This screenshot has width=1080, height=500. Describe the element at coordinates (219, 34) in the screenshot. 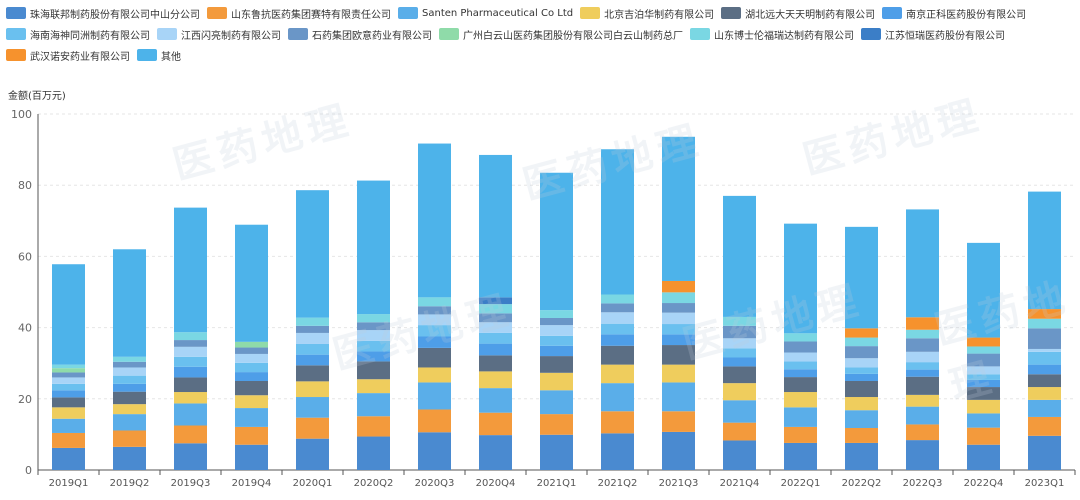

I see `legend-item: 江西闪亮制药有限公司` at that location.